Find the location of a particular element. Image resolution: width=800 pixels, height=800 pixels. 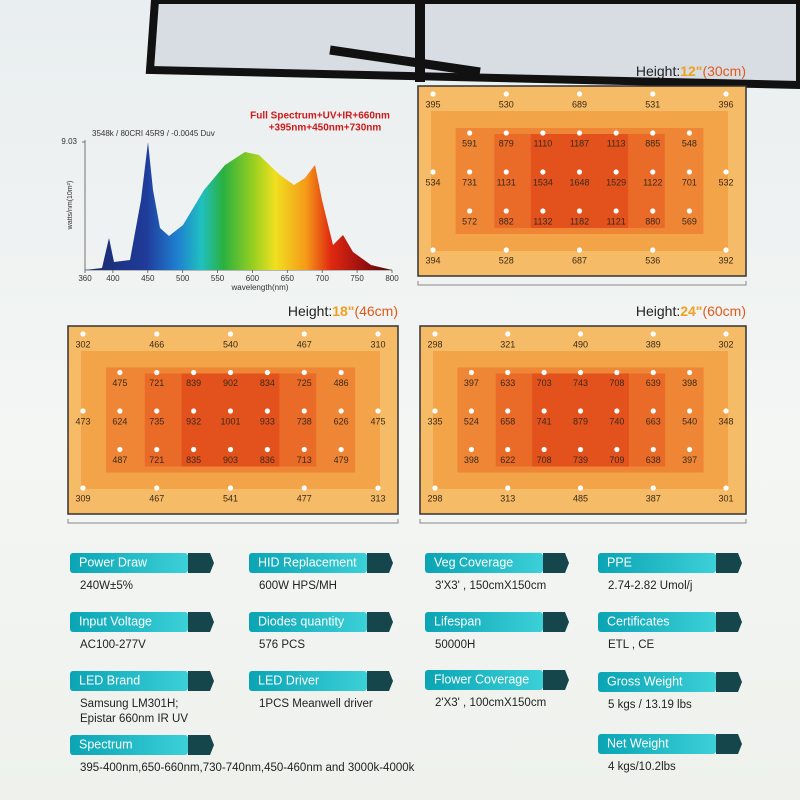

par-value: 1534 is located at coordinates (543, 182).